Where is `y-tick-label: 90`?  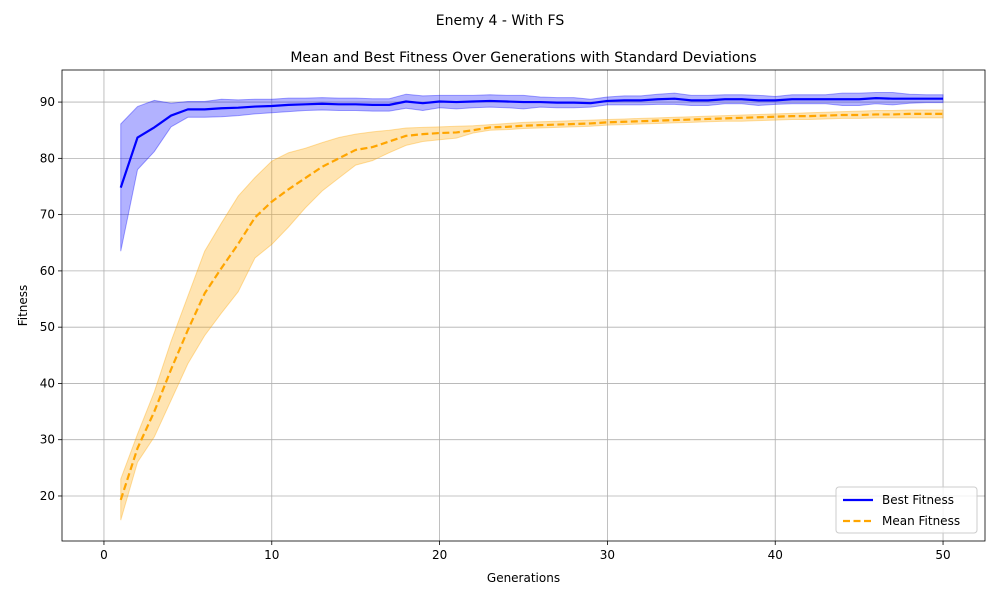 y-tick-label: 90 is located at coordinates (47, 102).